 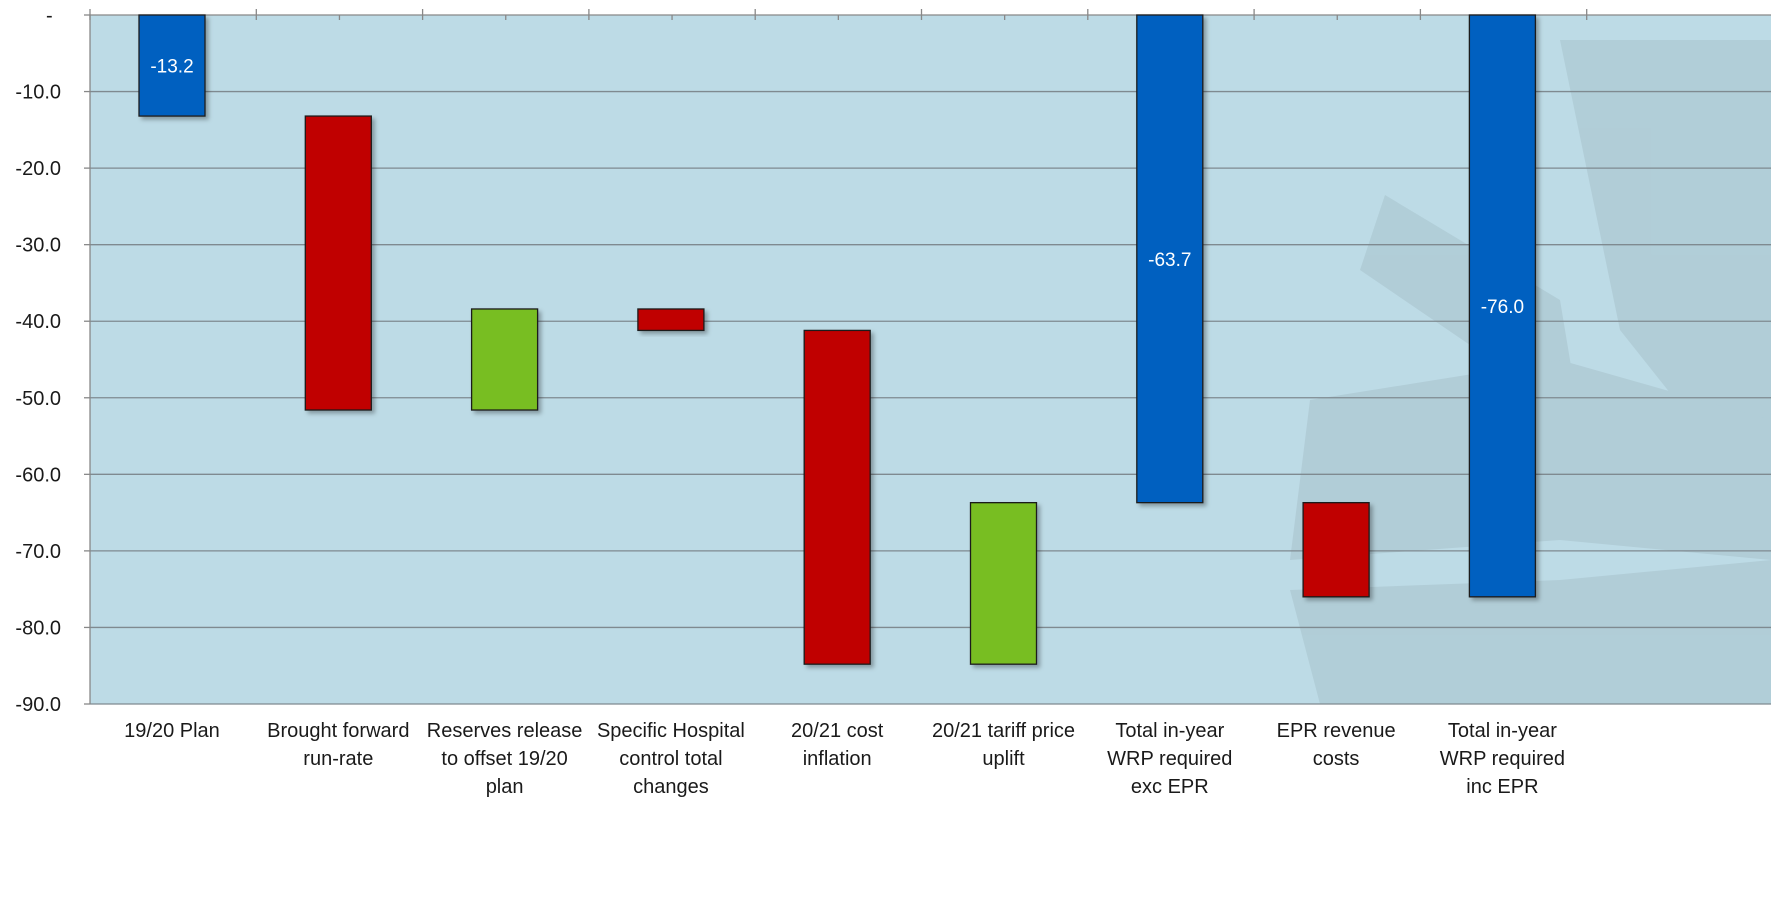 I want to click on y-tick-label: -, so click(x=49, y=16).